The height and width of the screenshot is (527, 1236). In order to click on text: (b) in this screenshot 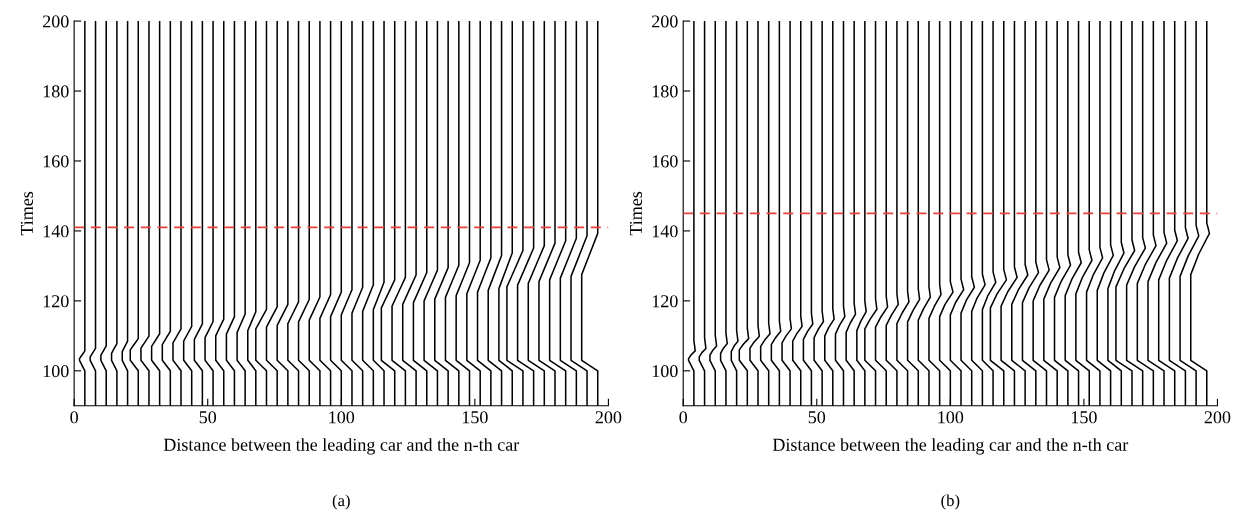, I will do `click(950, 502)`.